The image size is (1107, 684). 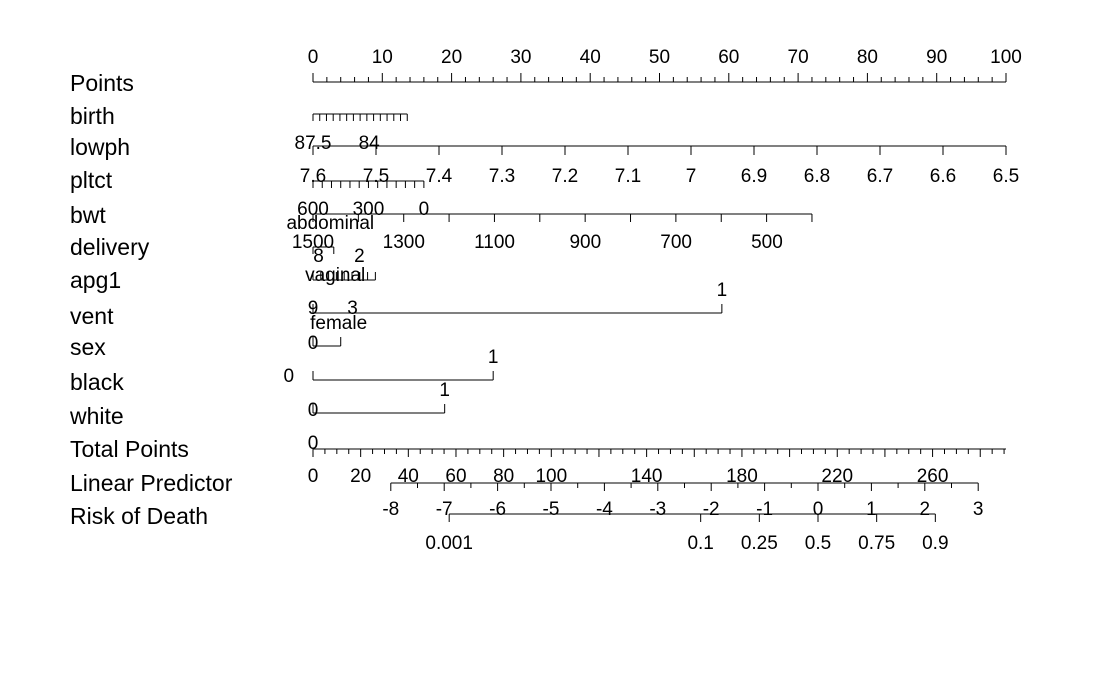 What do you see at coordinates (88, 215) in the screenshot?
I see `row-label-bwt: bwt` at bounding box center [88, 215].